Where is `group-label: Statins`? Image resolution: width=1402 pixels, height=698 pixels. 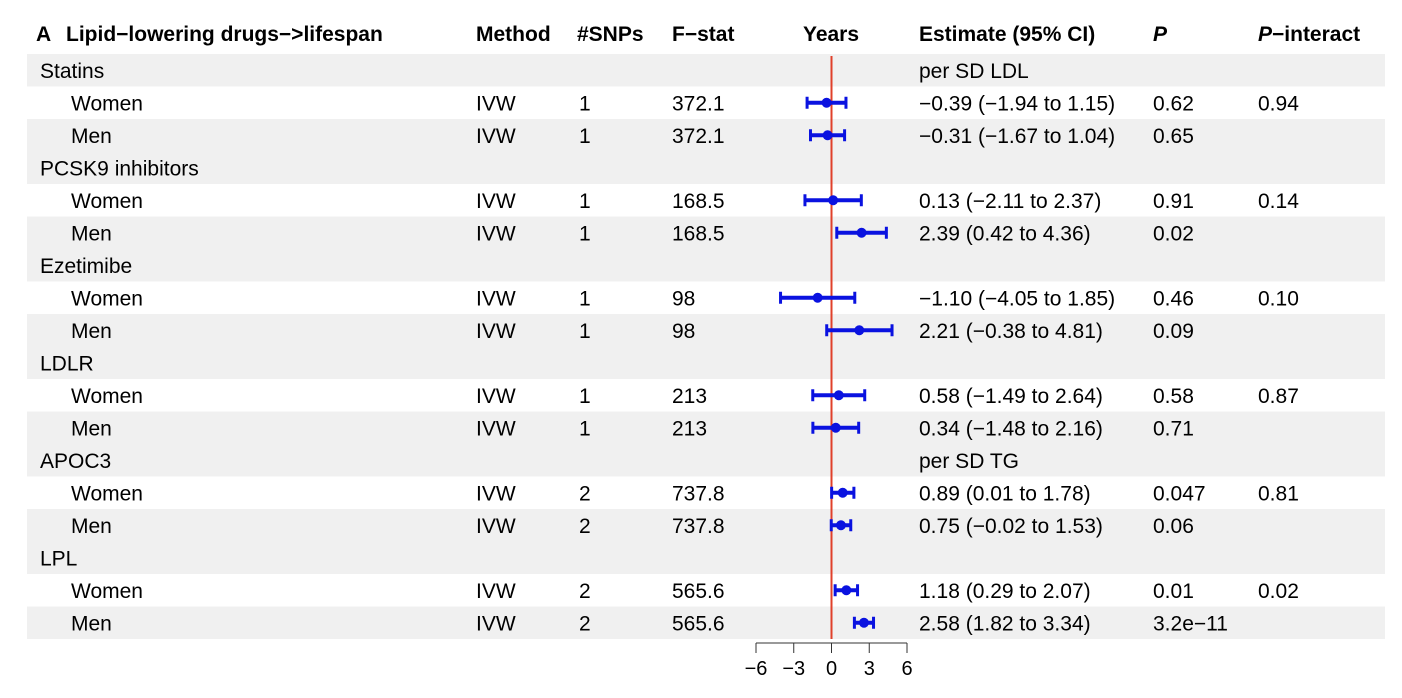 group-label: Statins is located at coordinates (72, 71).